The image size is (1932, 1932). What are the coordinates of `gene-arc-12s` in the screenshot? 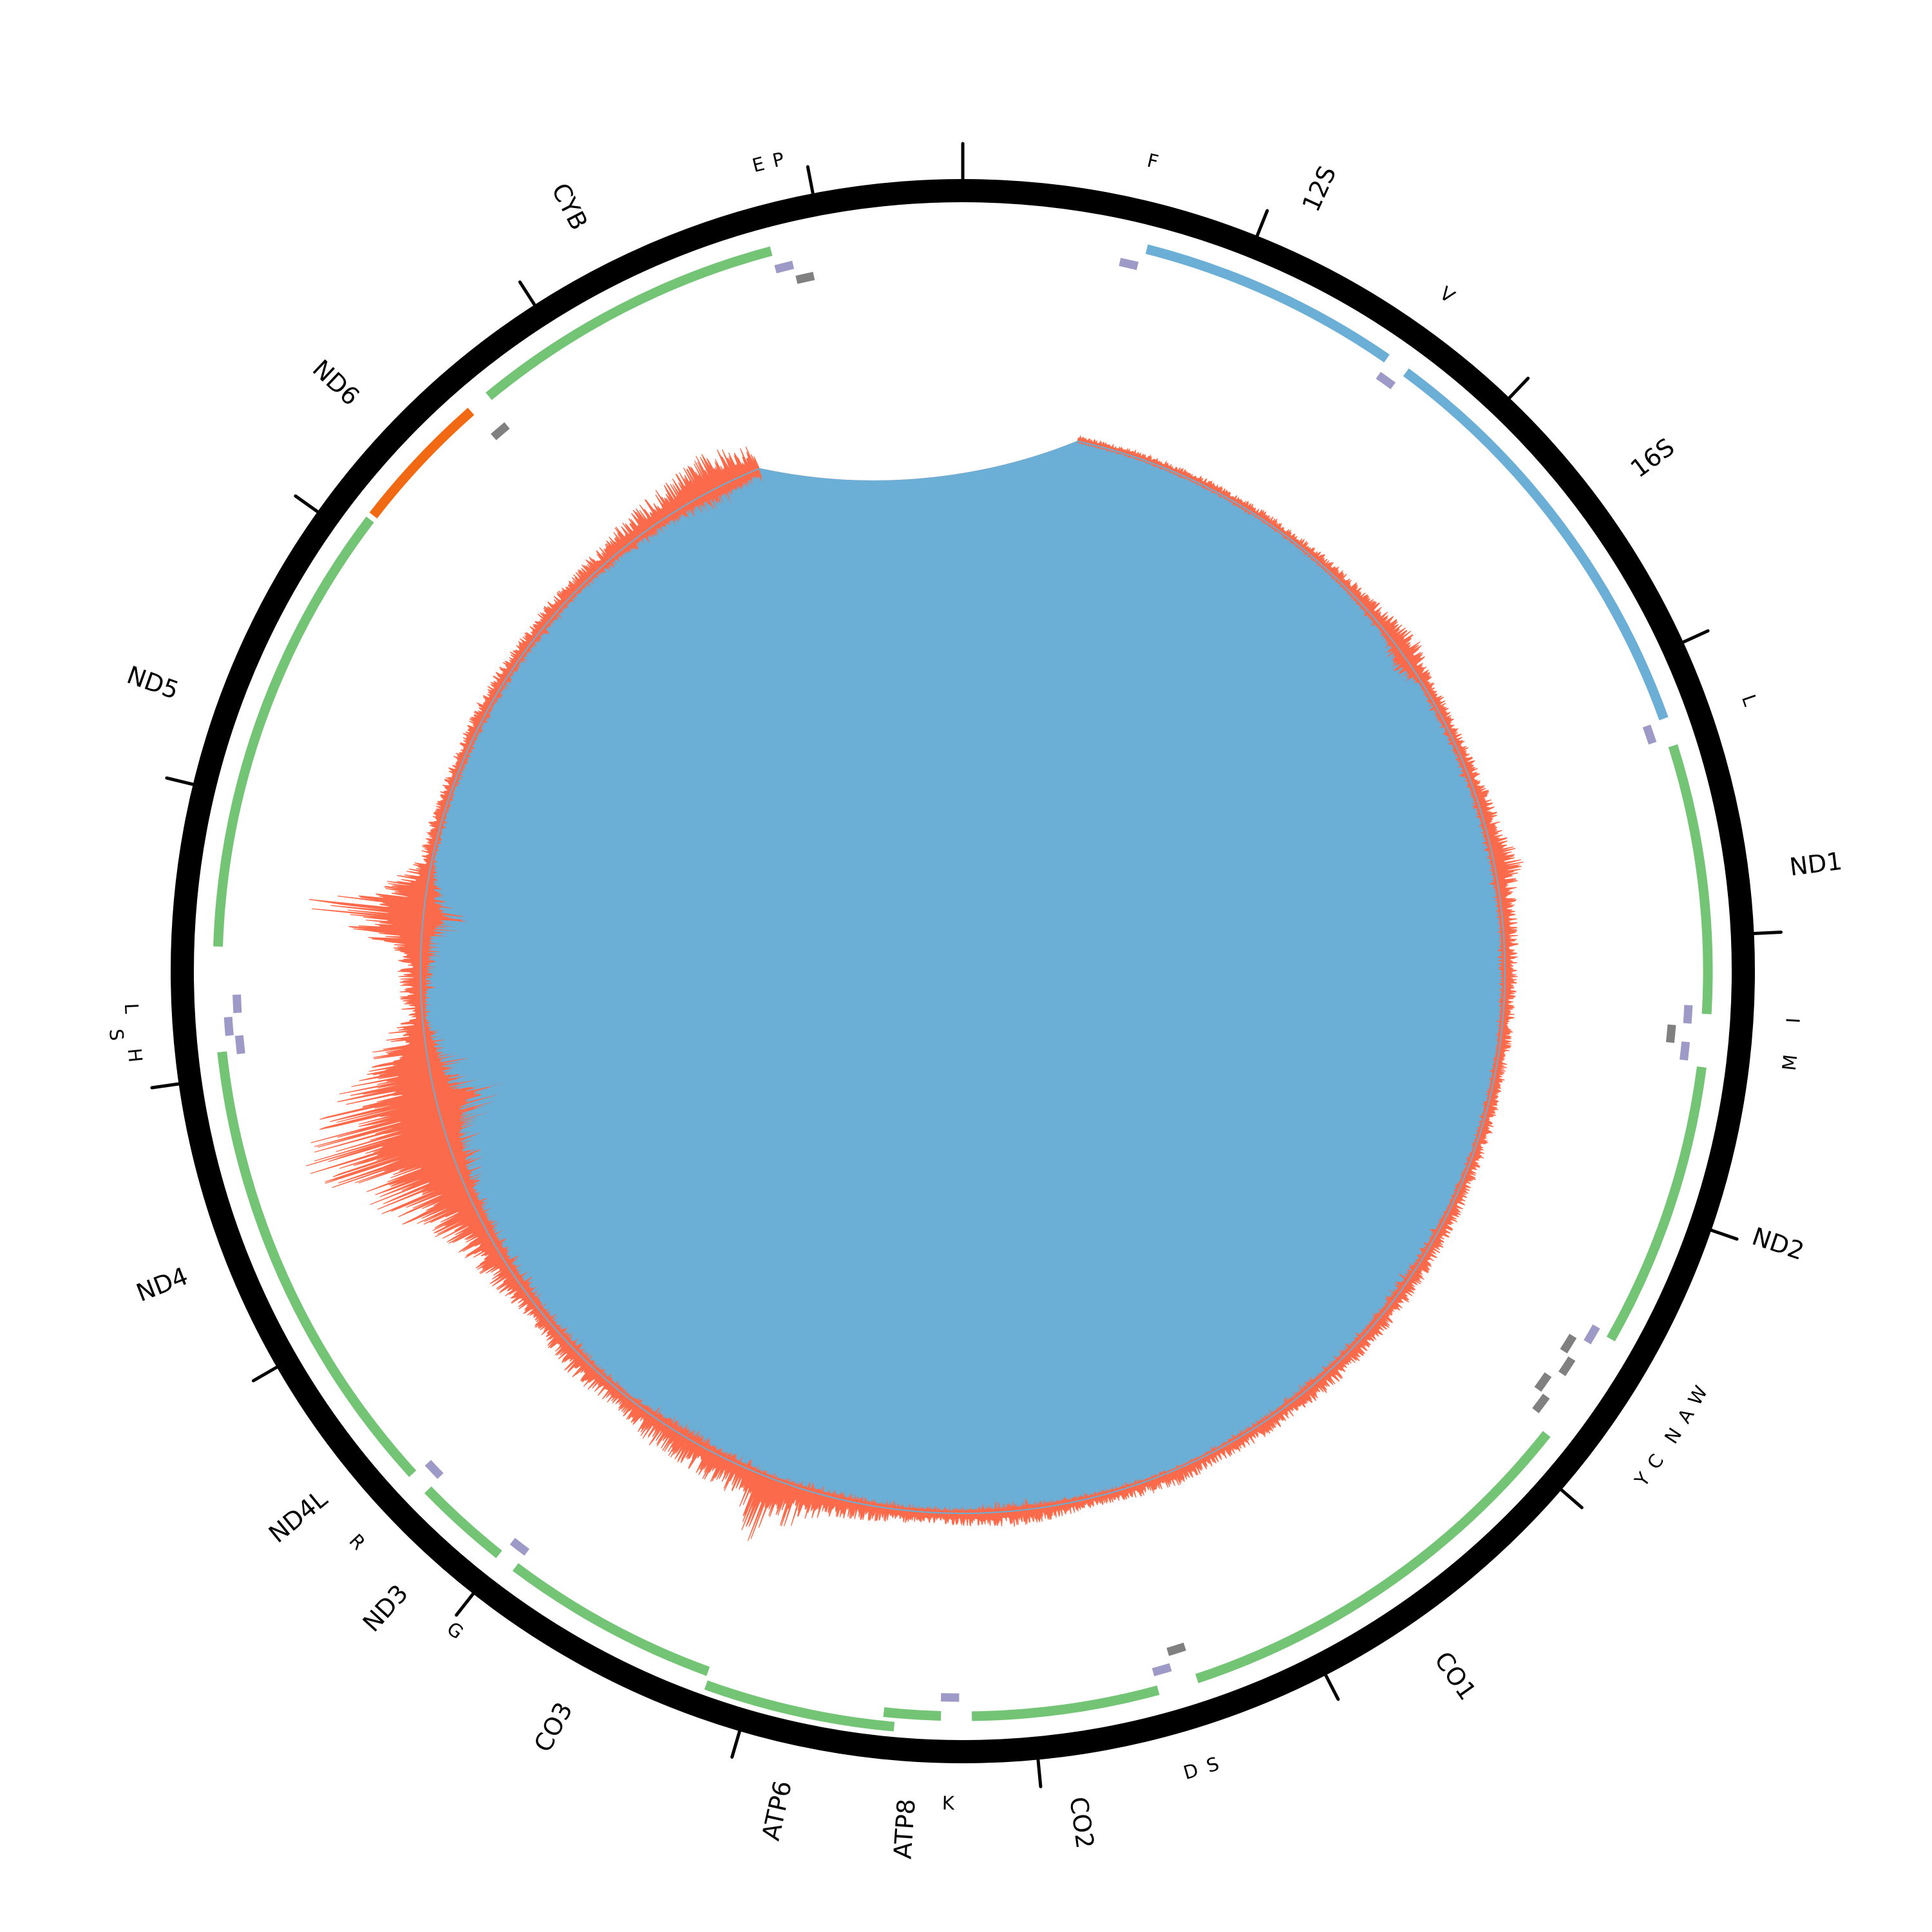 It's located at (1267, 303).